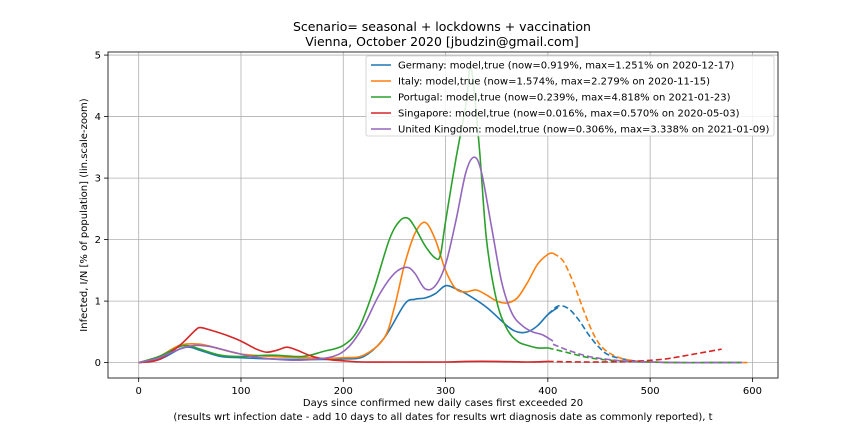 The image size is (864, 432). Describe the element at coordinates (343, 391) in the screenshot. I see `x-tick-label: 200` at that location.